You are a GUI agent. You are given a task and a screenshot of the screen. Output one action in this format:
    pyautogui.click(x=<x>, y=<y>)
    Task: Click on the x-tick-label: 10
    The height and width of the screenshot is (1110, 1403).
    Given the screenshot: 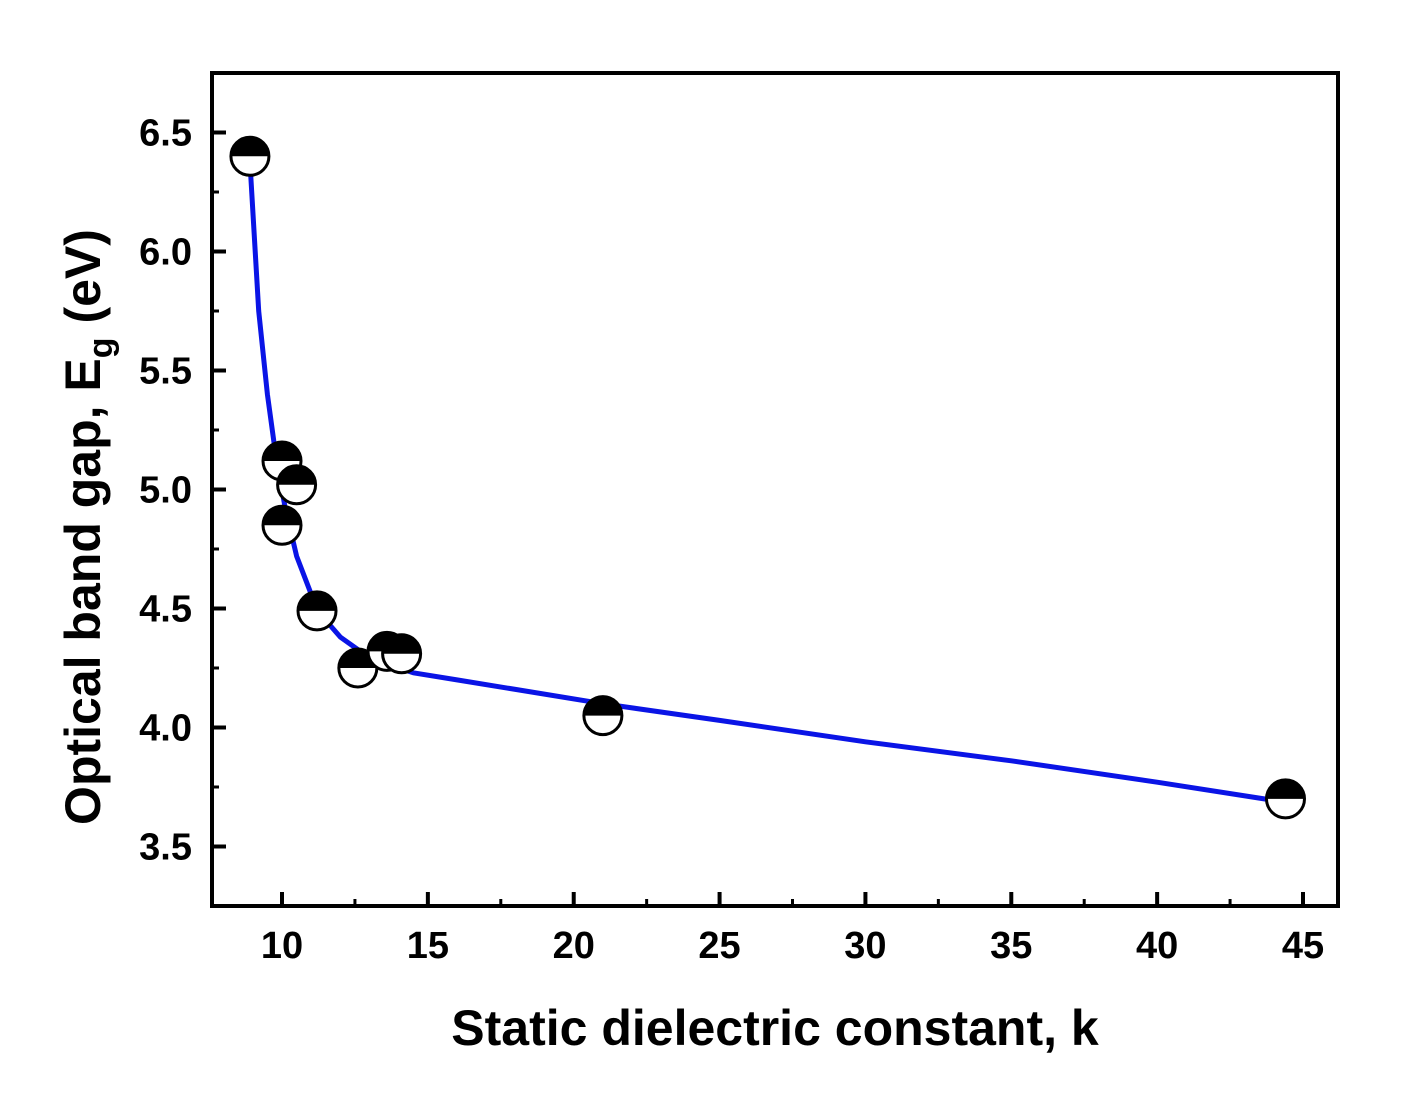 What is the action you would take?
    pyautogui.click(x=282, y=946)
    